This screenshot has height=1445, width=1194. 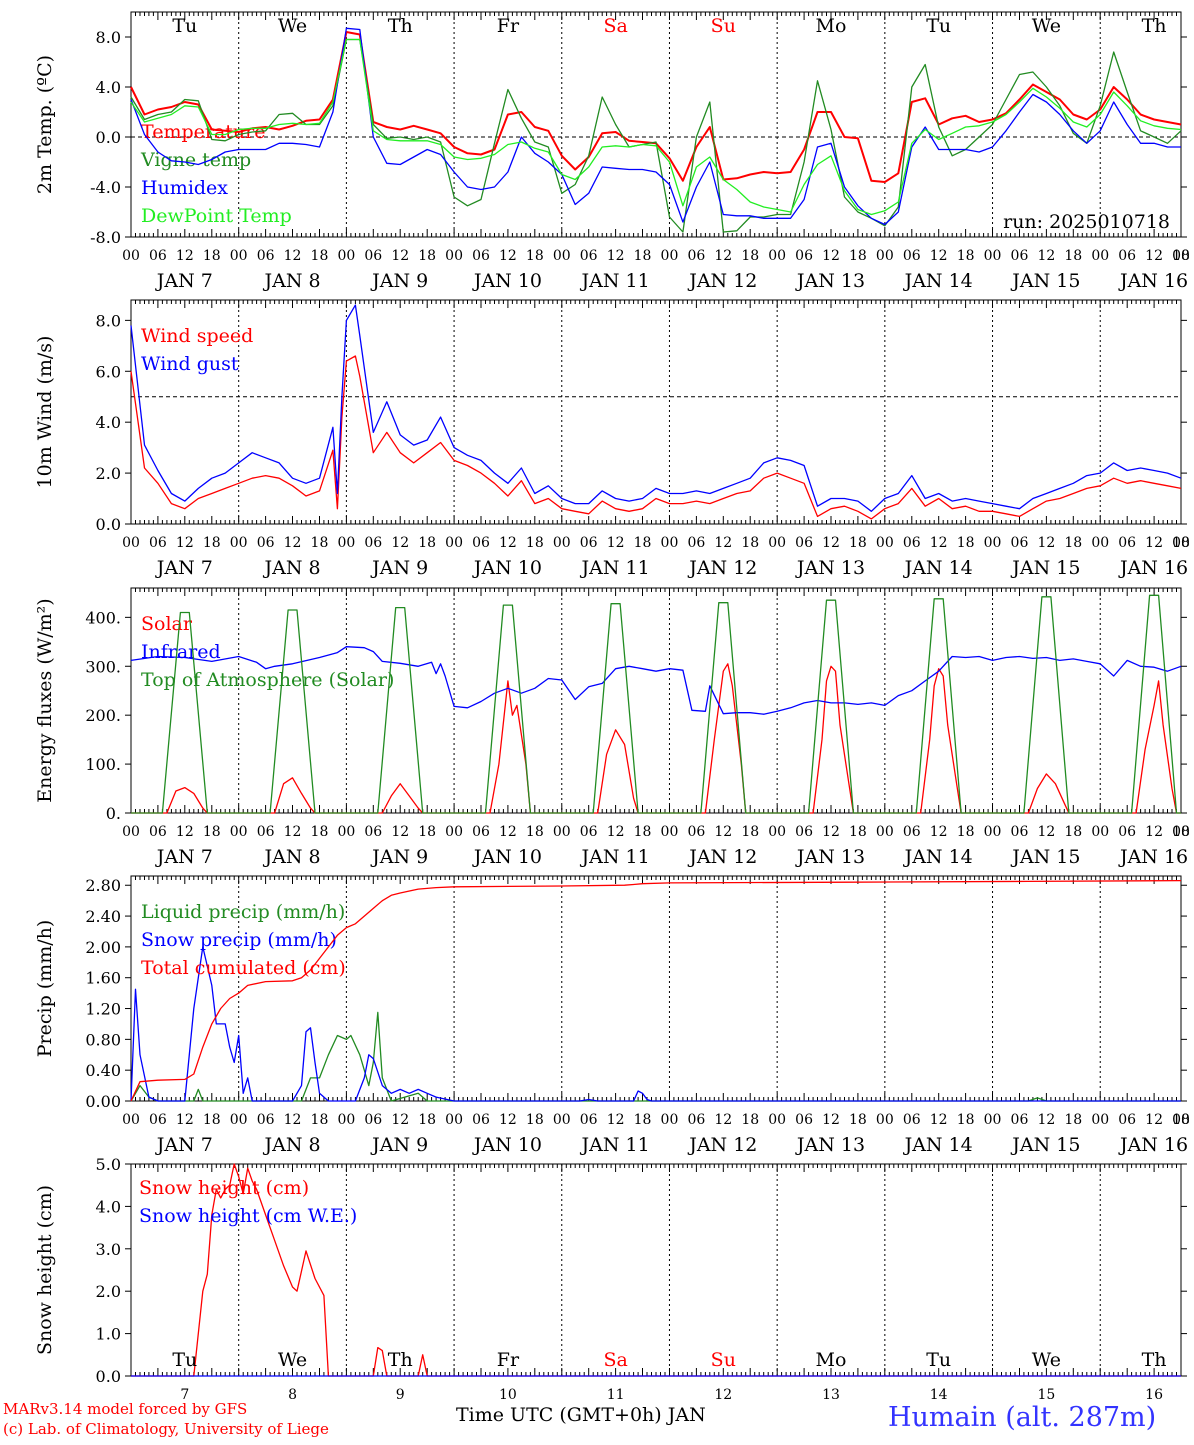 I want to click on temperature-date-label: JAN 8, so click(x=291, y=281).